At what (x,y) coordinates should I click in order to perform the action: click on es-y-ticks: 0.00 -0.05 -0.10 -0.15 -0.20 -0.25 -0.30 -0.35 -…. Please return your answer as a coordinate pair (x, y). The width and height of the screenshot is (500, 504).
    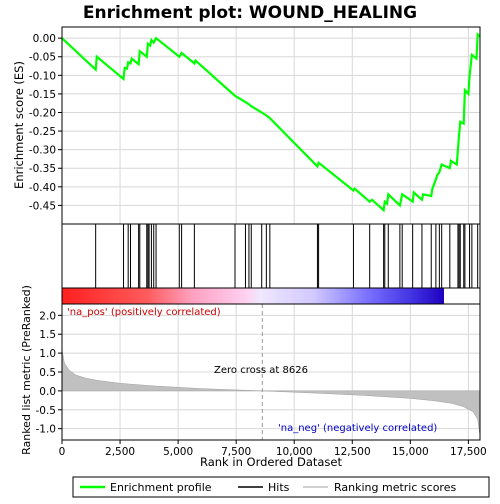
    Looking at the image, I should click on (45, 122).